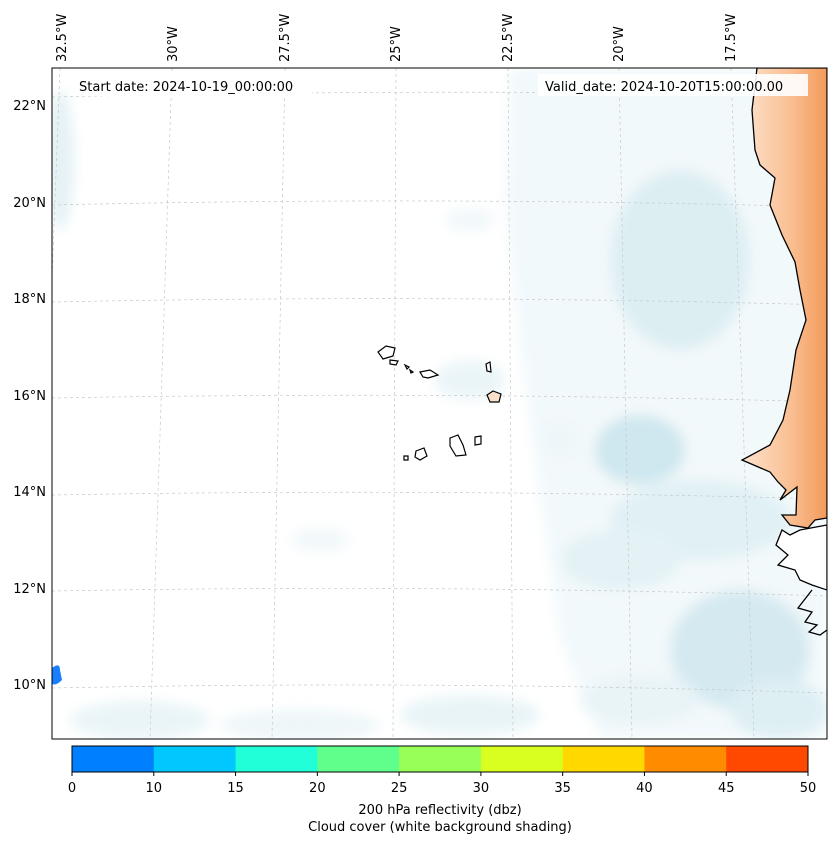 Image resolution: width=837 pixels, height=843 pixels. What do you see at coordinates (801, 557) in the screenshot?
I see `guinea-coastline` at bounding box center [801, 557].